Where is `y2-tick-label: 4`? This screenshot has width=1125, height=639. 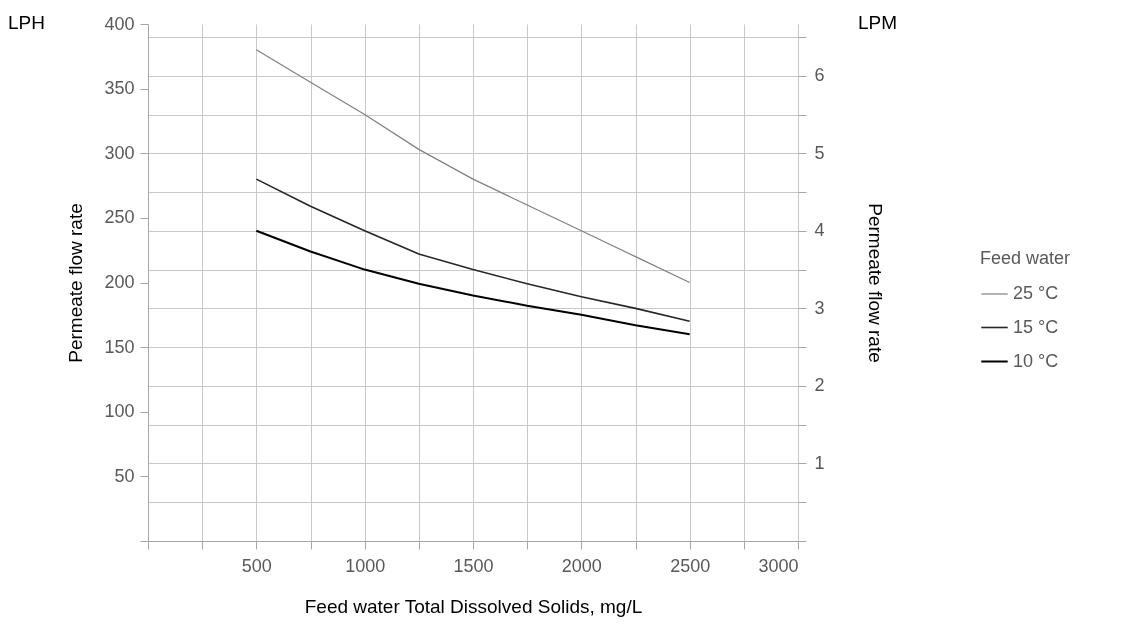 y2-tick-label: 4 is located at coordinates (819, 230).